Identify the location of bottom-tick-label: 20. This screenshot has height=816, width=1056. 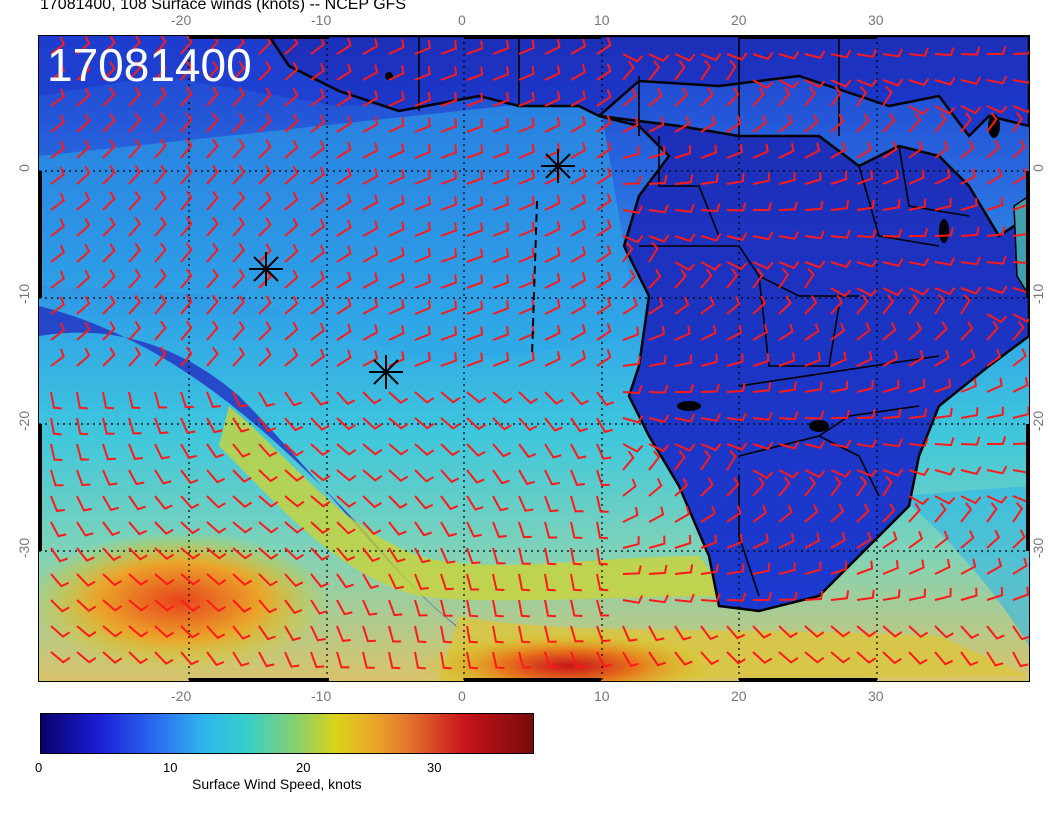
(739, 696).